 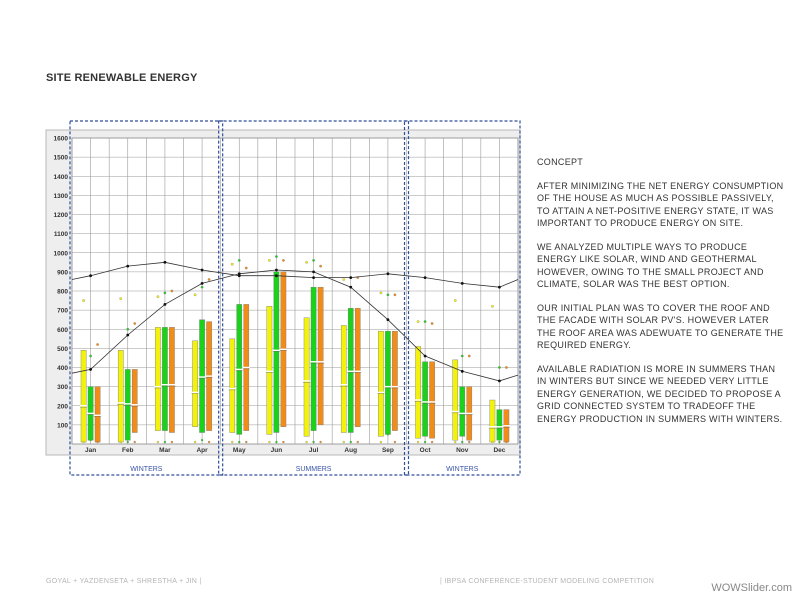 What do you see at coordinates (395, 295) in the screenshot?
I see `orange-point-high-sep` at bounding box center [395, 295].